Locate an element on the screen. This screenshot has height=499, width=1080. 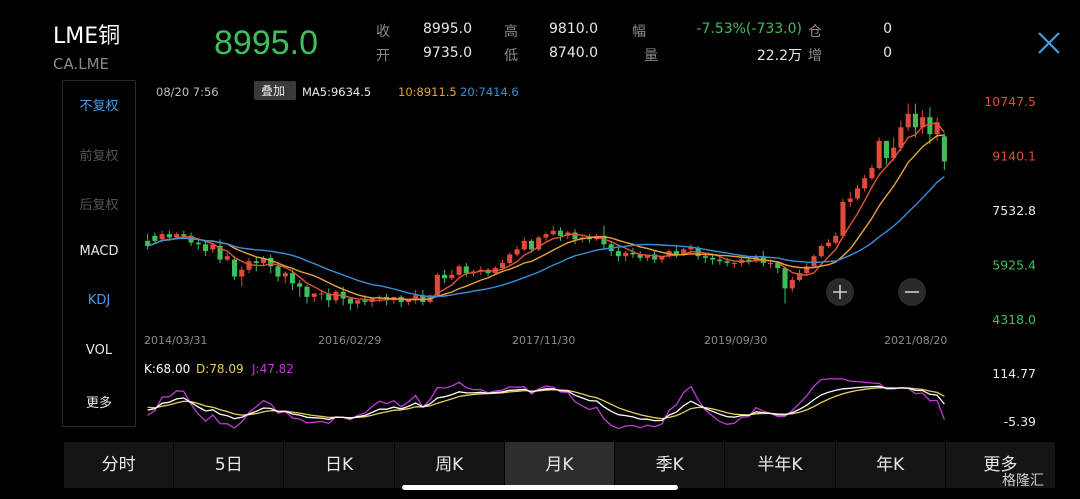
home-indicator is located at coordinates (540, 487).